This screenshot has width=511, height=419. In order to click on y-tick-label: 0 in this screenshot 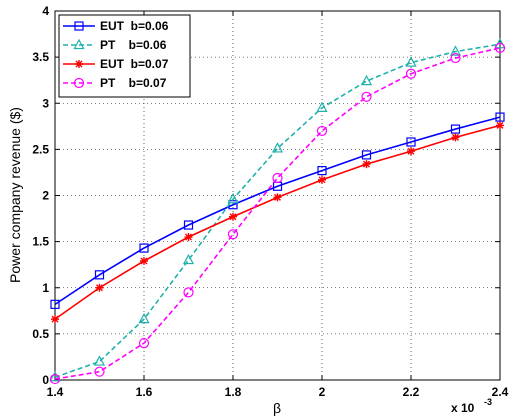, I will do `click(45, 380)`.